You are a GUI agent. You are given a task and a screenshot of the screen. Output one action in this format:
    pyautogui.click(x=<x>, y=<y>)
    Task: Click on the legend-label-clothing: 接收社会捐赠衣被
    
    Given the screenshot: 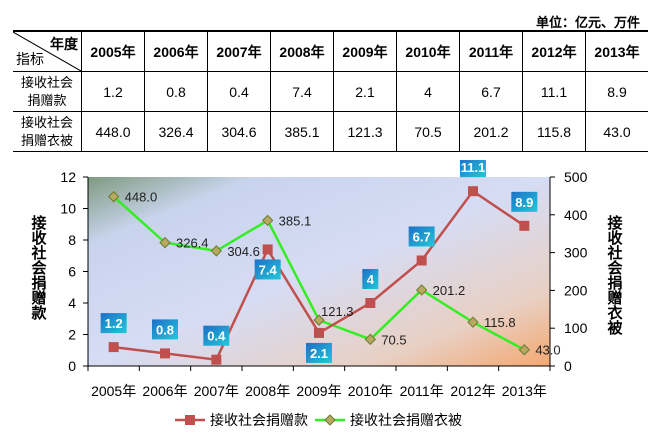 What is the action you would take?
    pyautogui.click(x=406, y=420)
    